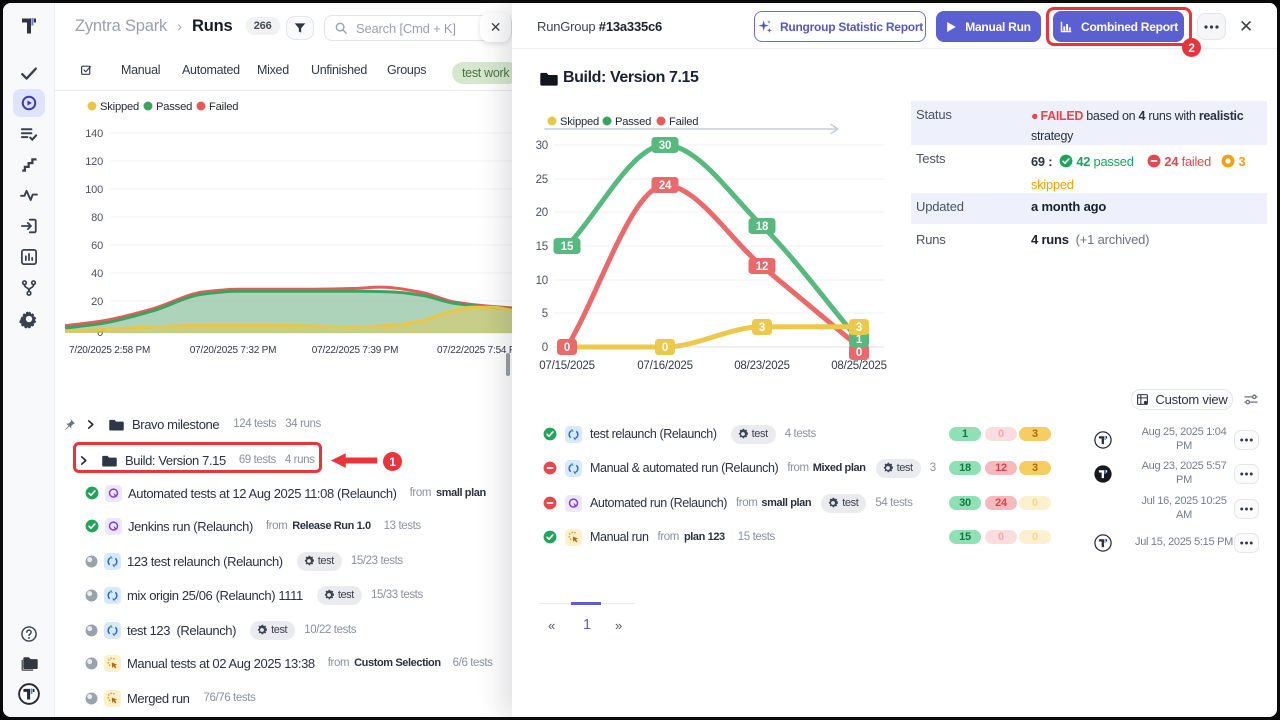  I want to click on svg-text: 18, so click(762, 227).